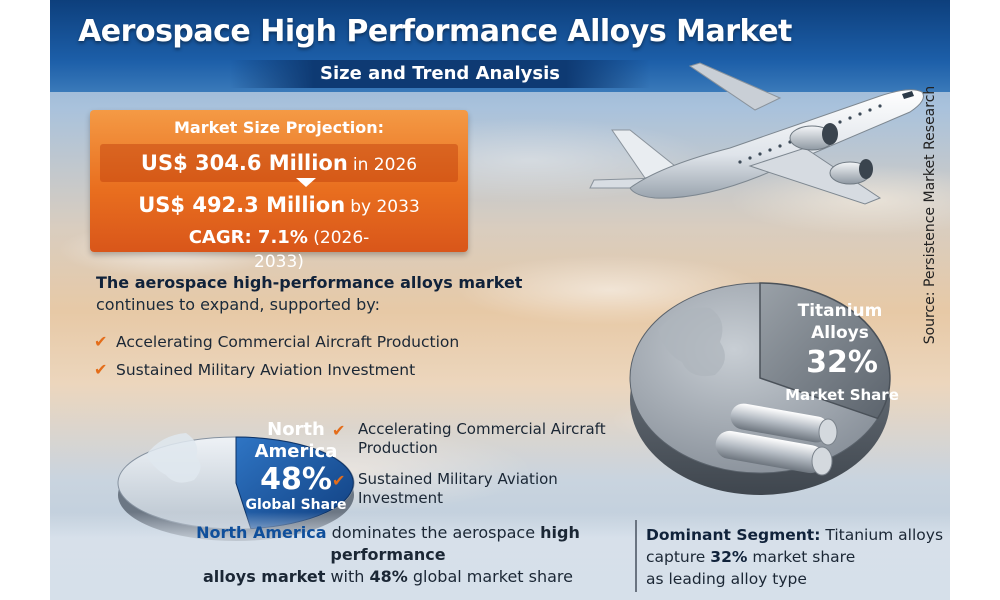 The height and width of the screenshot is (600, 1000). I want to click on cagr-text: CAGR: 7.1% (2026-2033), so click(279, 250).